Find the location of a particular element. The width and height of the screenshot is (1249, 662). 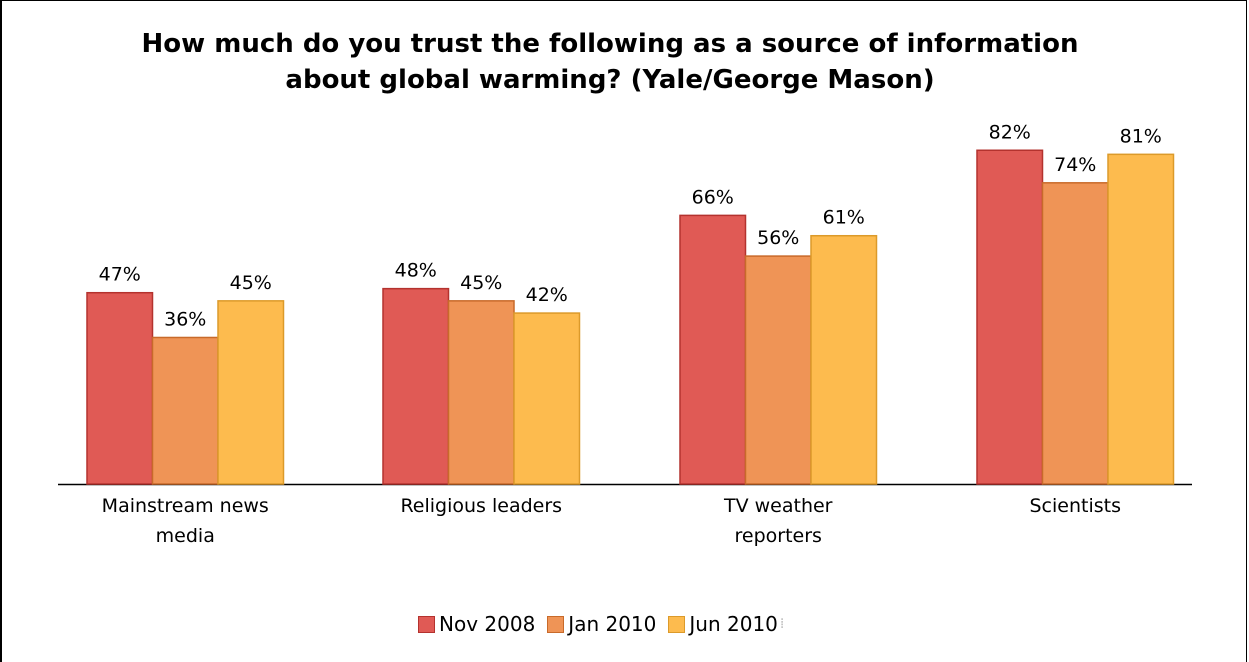

bar-nov-2008-tv-weather-reporters is located at coordinates (713, 349).